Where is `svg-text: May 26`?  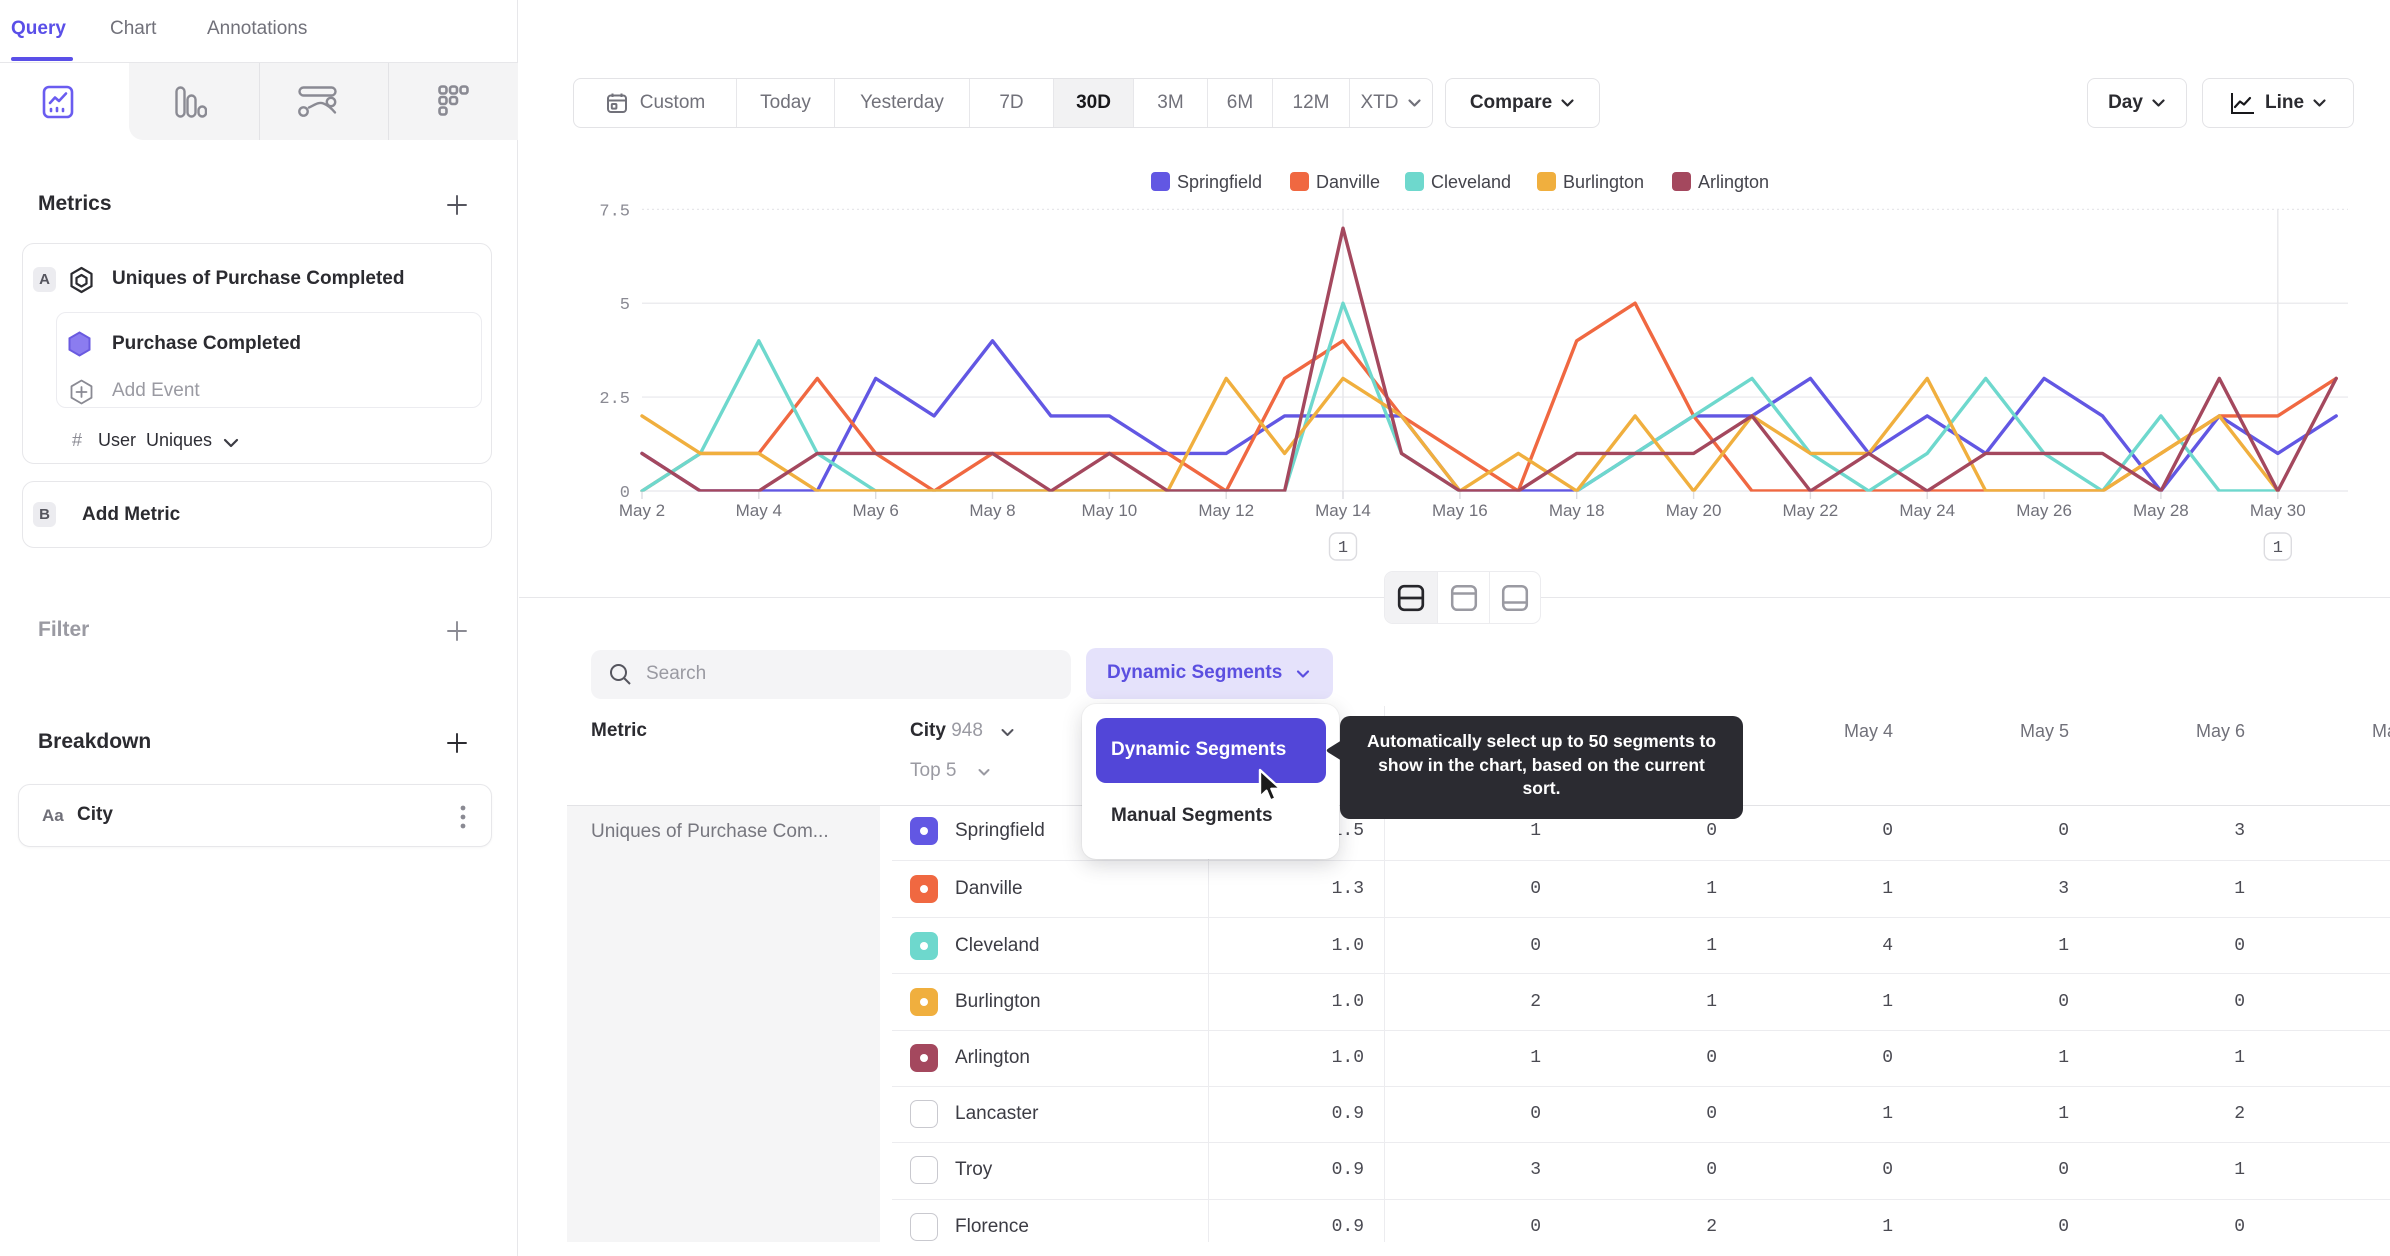
svg-text: May 26 is located at coordinates (2044, 510).